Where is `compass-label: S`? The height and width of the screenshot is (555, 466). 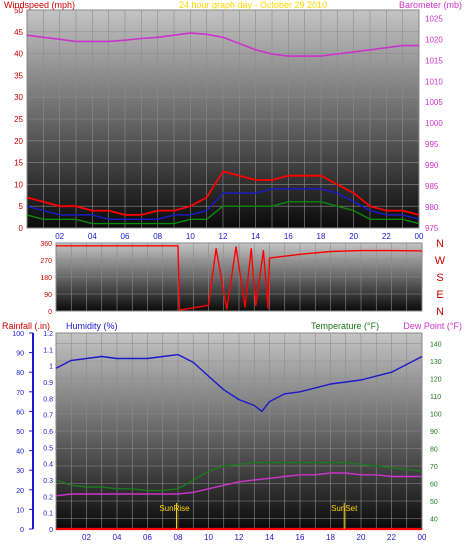
compass-label: S is located at coordinates (439, 278).